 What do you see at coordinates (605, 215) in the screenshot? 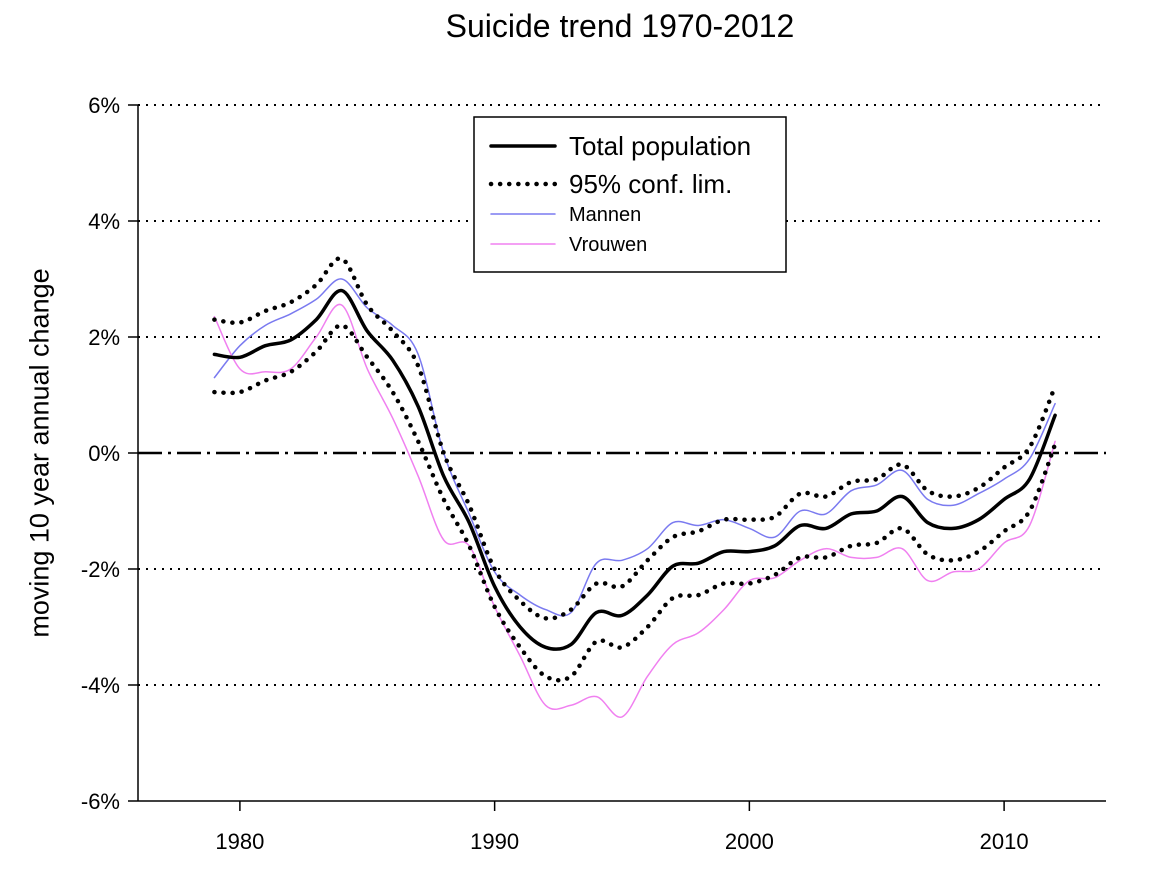
I see `legend-label: Mannen` at bounding box center [605, 215].